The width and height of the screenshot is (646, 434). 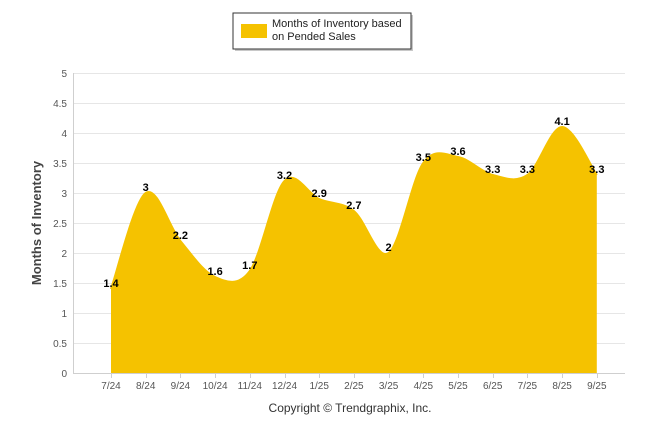 What do you see at coordinates (36, 222) in the screenshot?
I see `y-axis-title: Months of Inventory` at bounding box center [36, 222].